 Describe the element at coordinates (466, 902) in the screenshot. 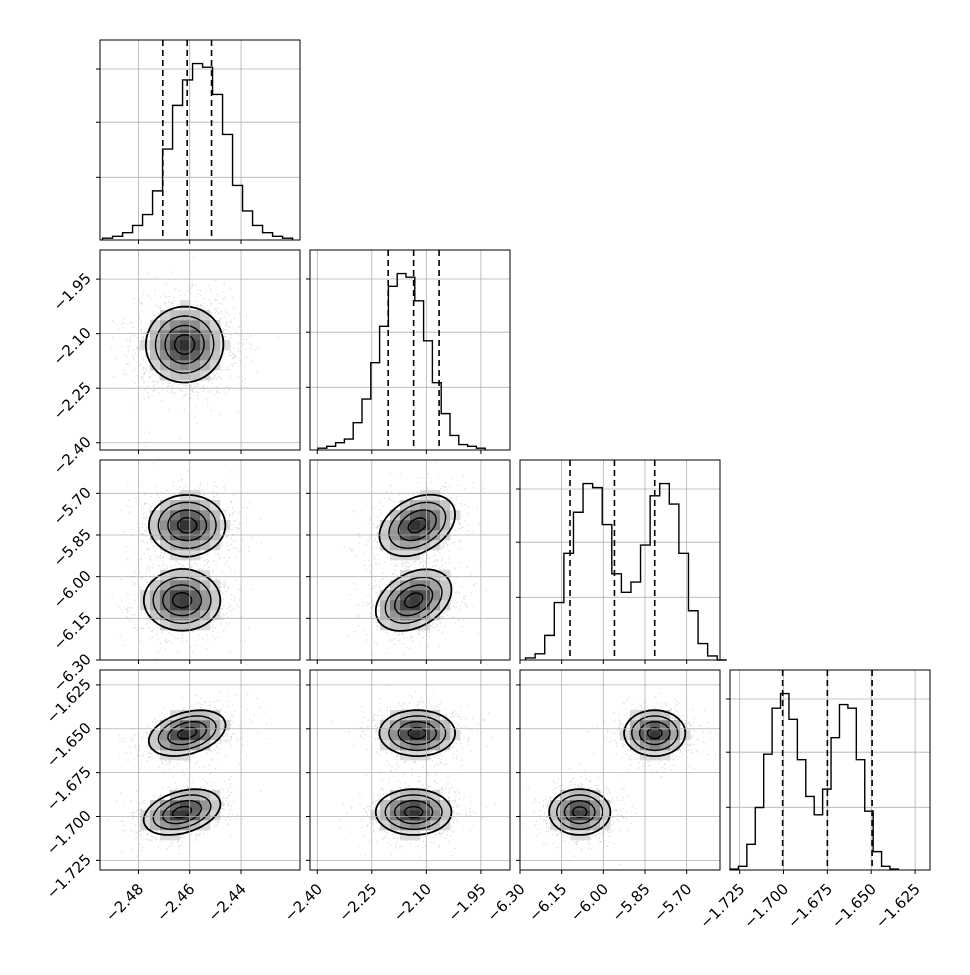

I see `x-tick-label: −1.95` at that location.